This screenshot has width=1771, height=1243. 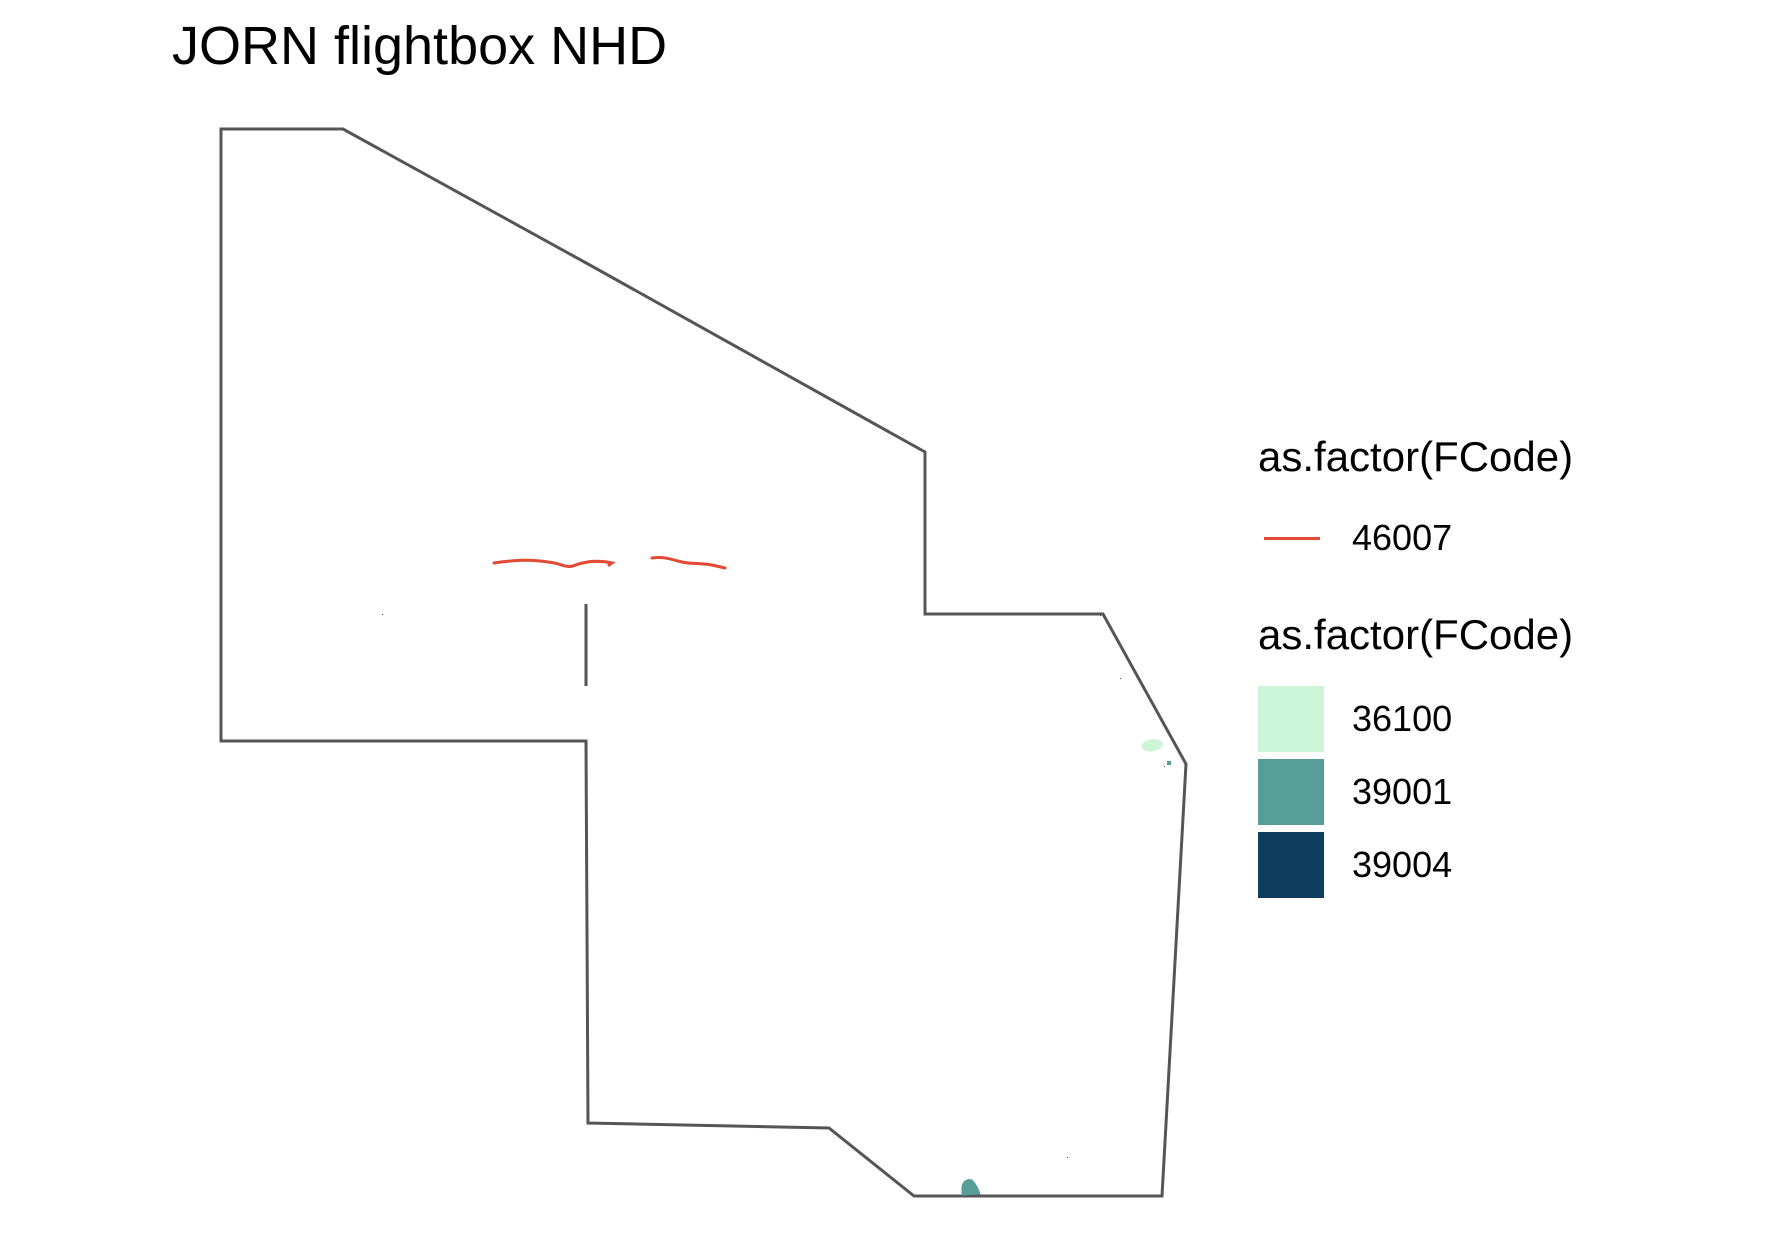 What do you see at coordinates (1416, 456) in the screenshot?
I see `legend-lines-title: as.factor(FCode)` at bounding box center [1416, 456].